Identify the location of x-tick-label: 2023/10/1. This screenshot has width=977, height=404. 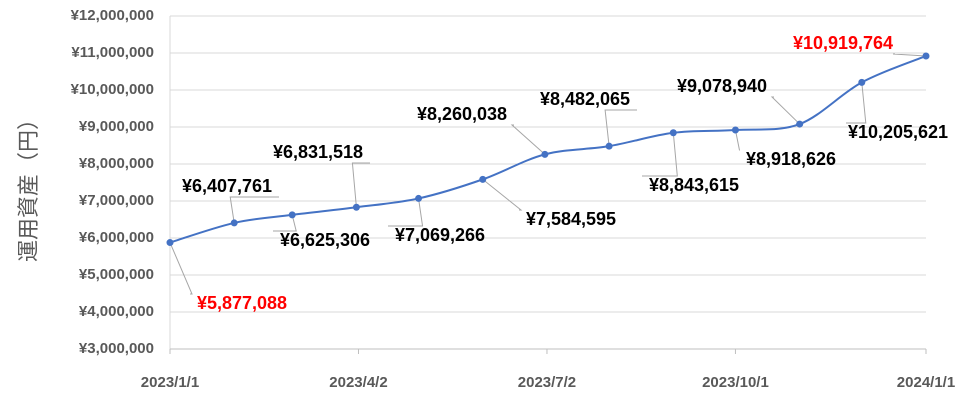
(735, 382).